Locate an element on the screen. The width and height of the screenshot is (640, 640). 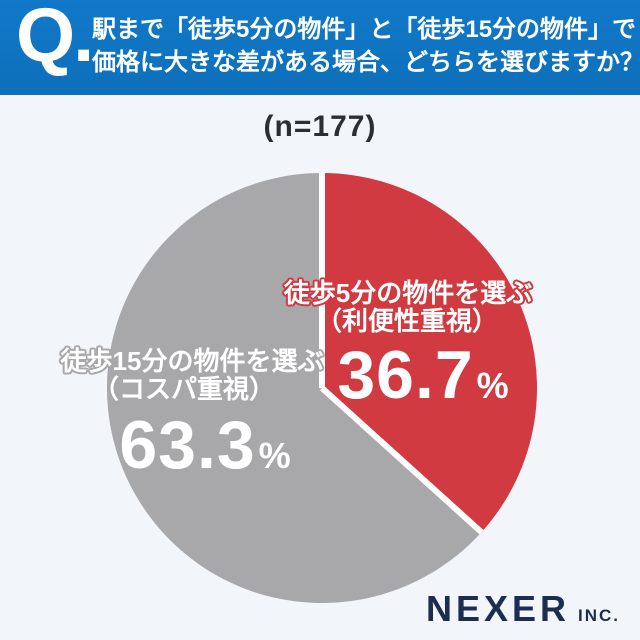
gray-slice-value: 63.3% is located at coordinates (204, 445).